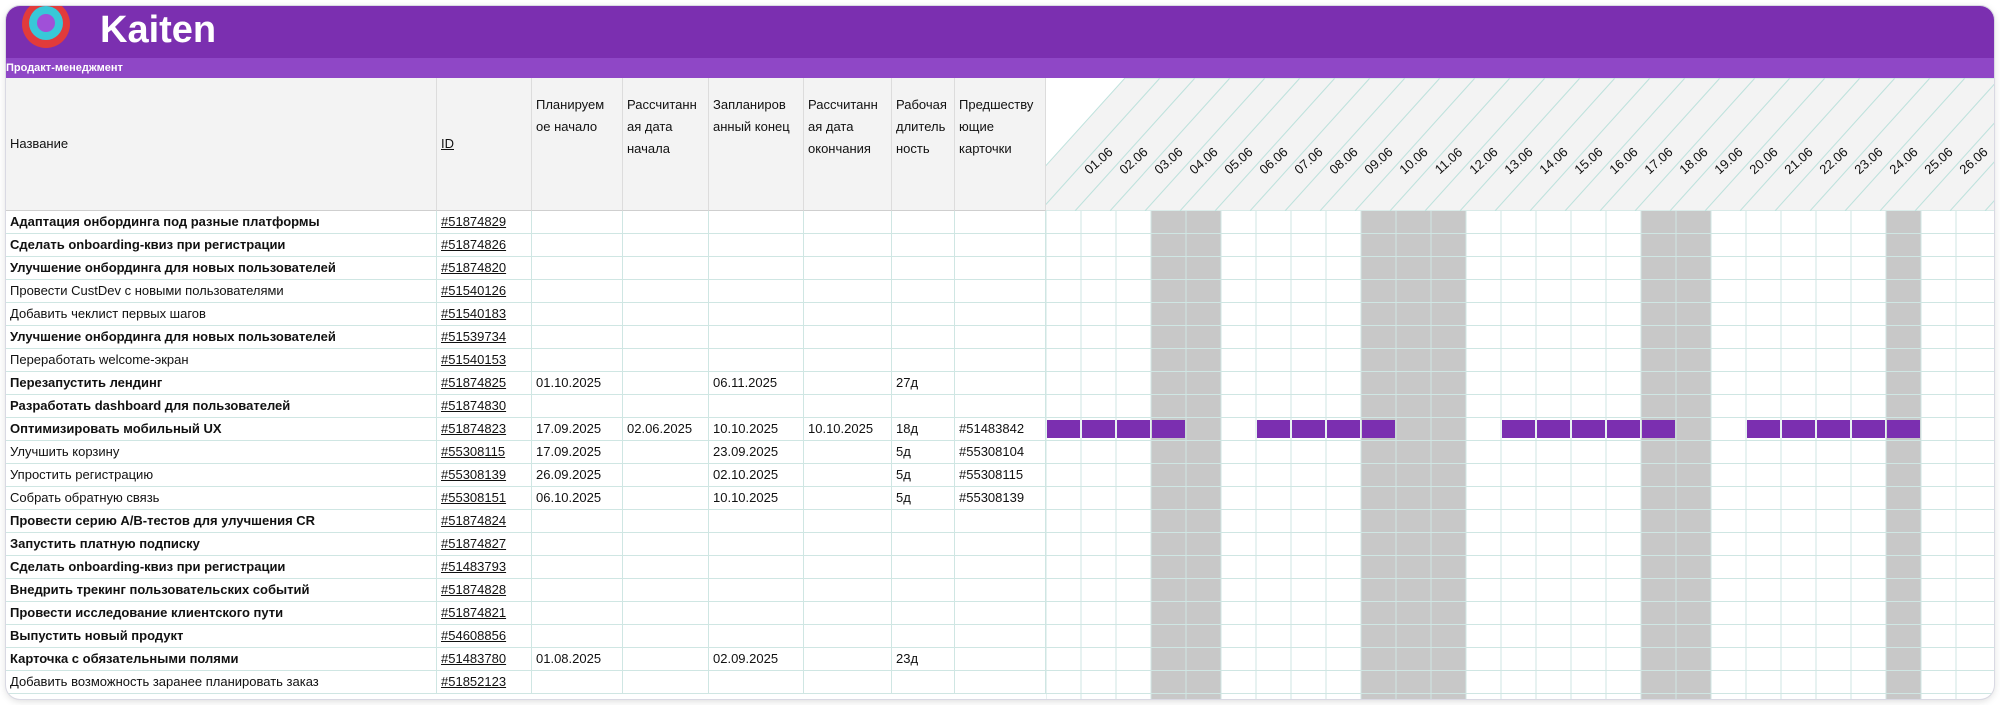 This screenshot has width=2000, height=705. What do you see at coordinates (221, 613) in the screenshot?
I see `cell-name: Провести исследование клиентского пути` at bounding box center [221, 613].